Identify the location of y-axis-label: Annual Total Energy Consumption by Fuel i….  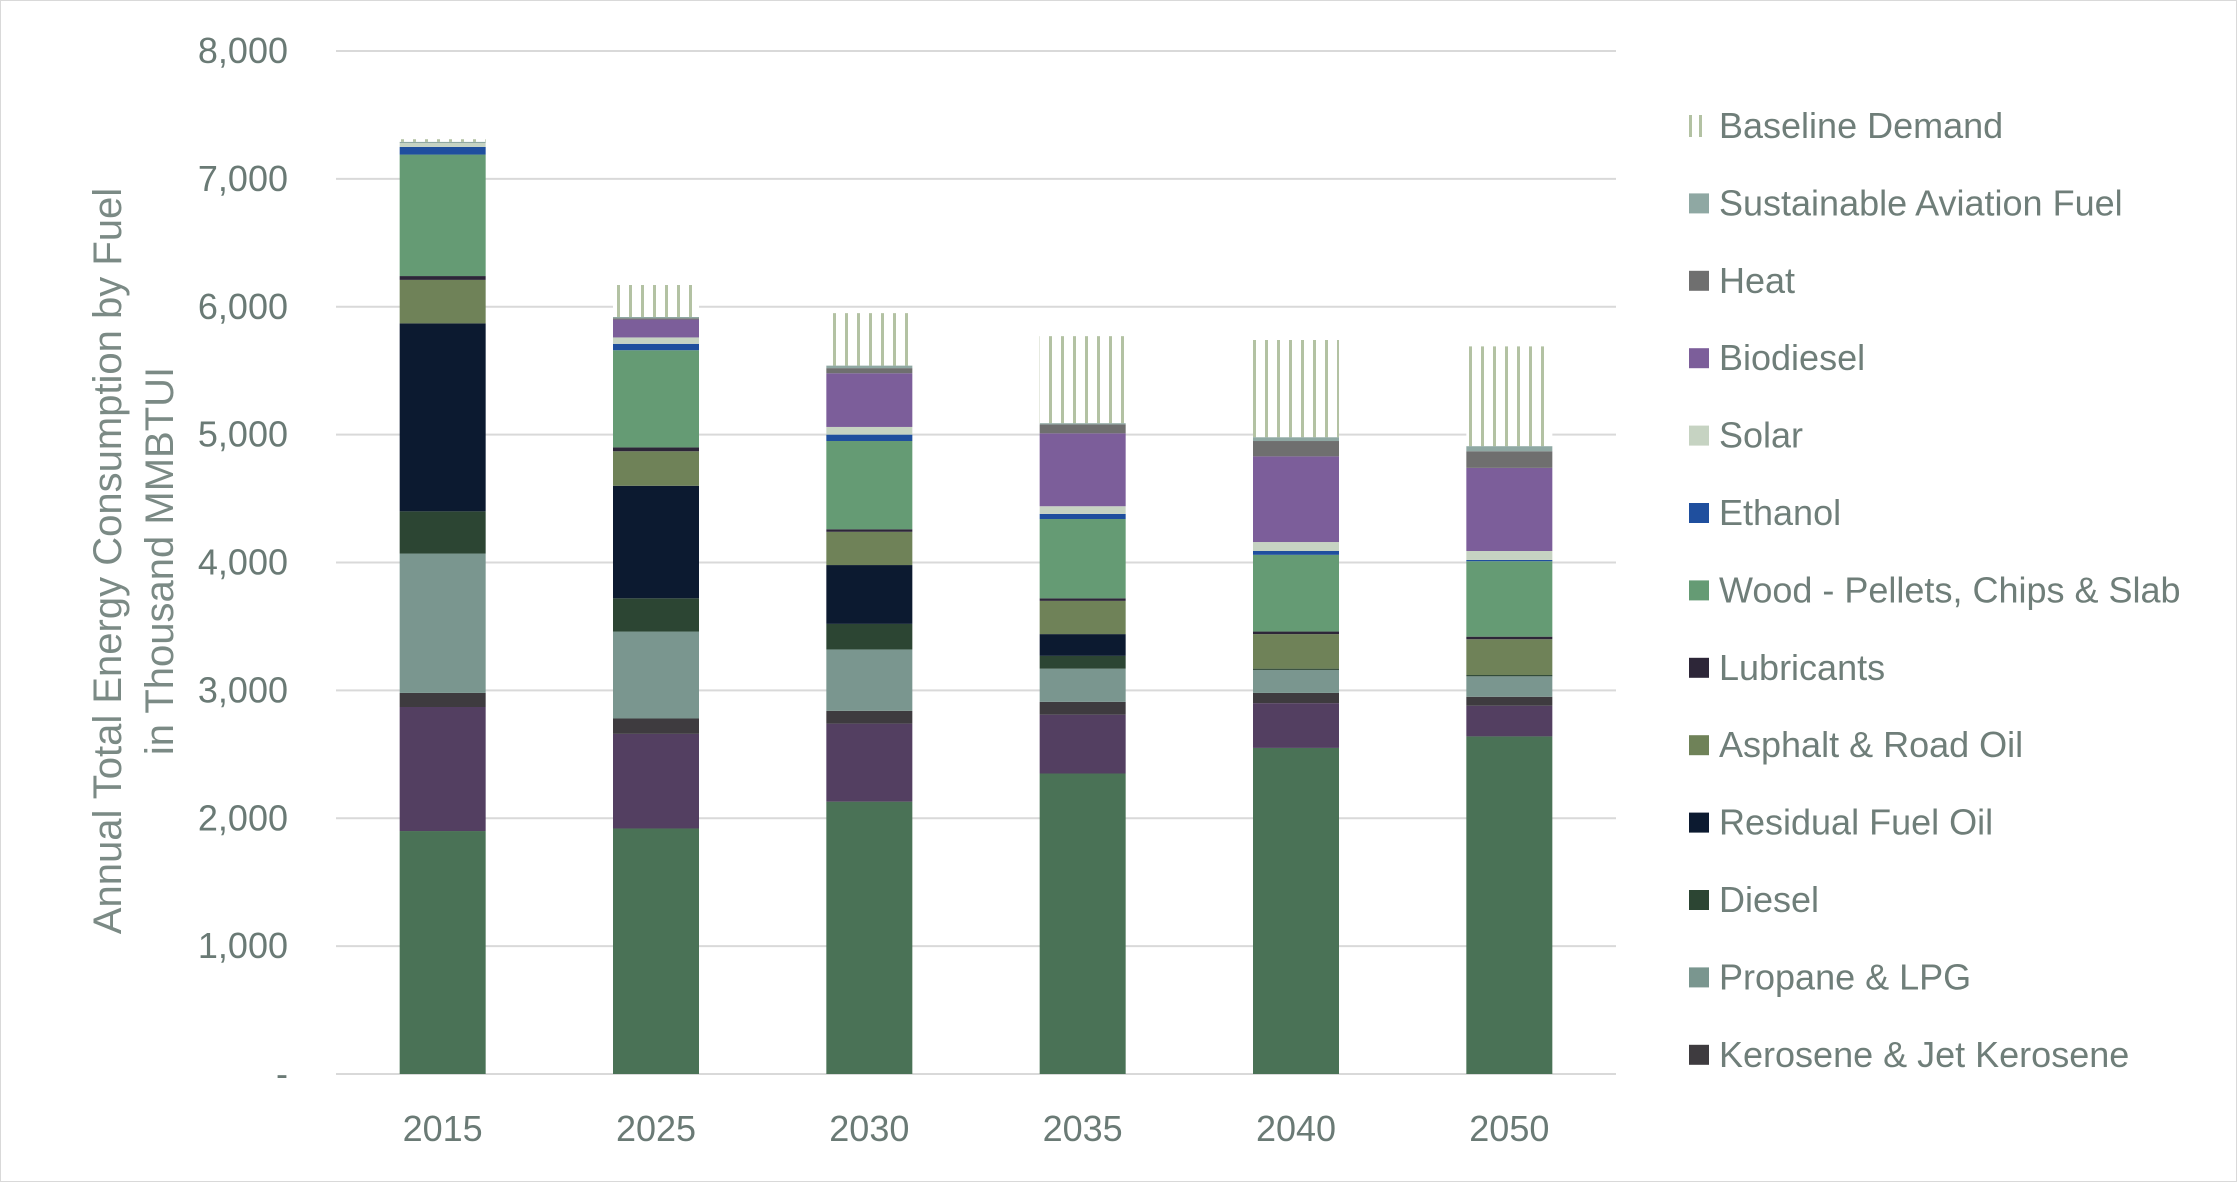
(134, 561).